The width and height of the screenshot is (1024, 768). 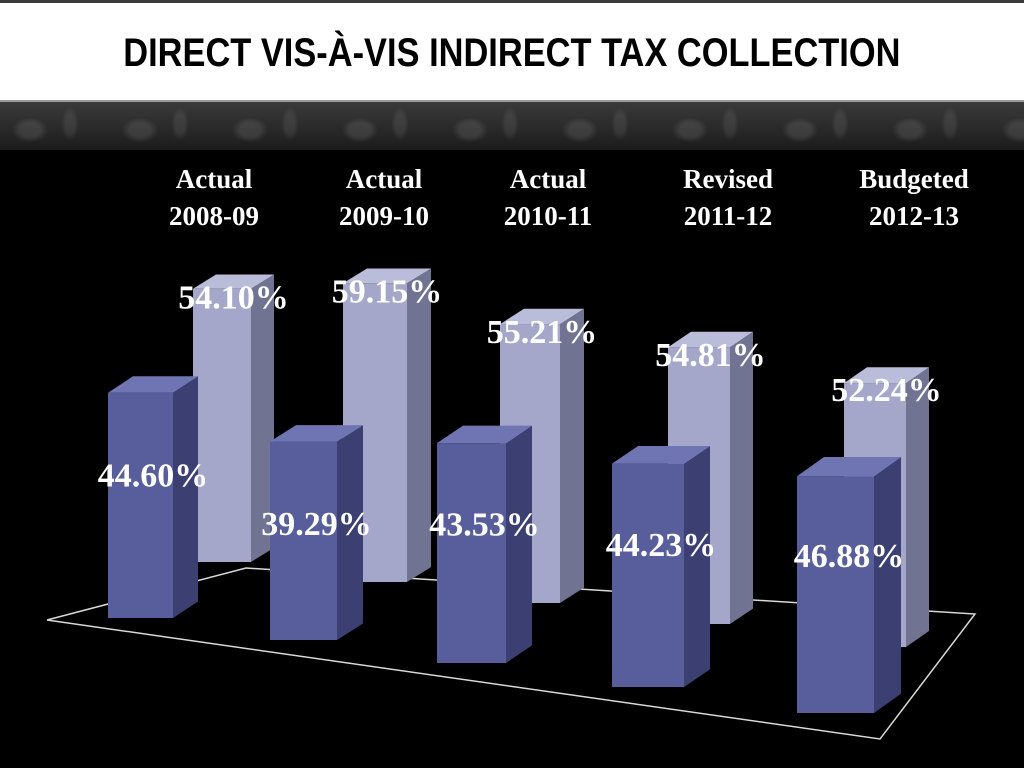 What do you see at coordinates (484, 525) in the screenshot?
I see `direct-label-2: 43.53%` at bounding box center [484, 525].